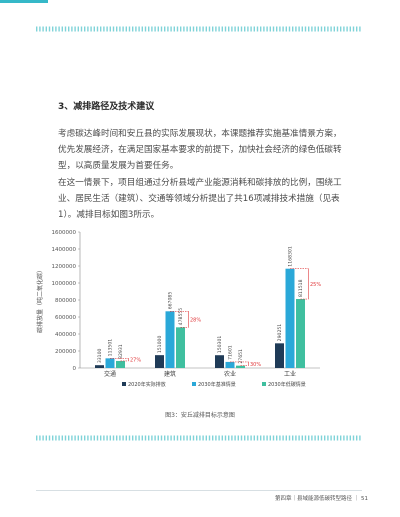 Image resolution: width=400 pixels, height=517 pixels. I want to click on legend-label: 2020年实际排放, so click(147, 384).